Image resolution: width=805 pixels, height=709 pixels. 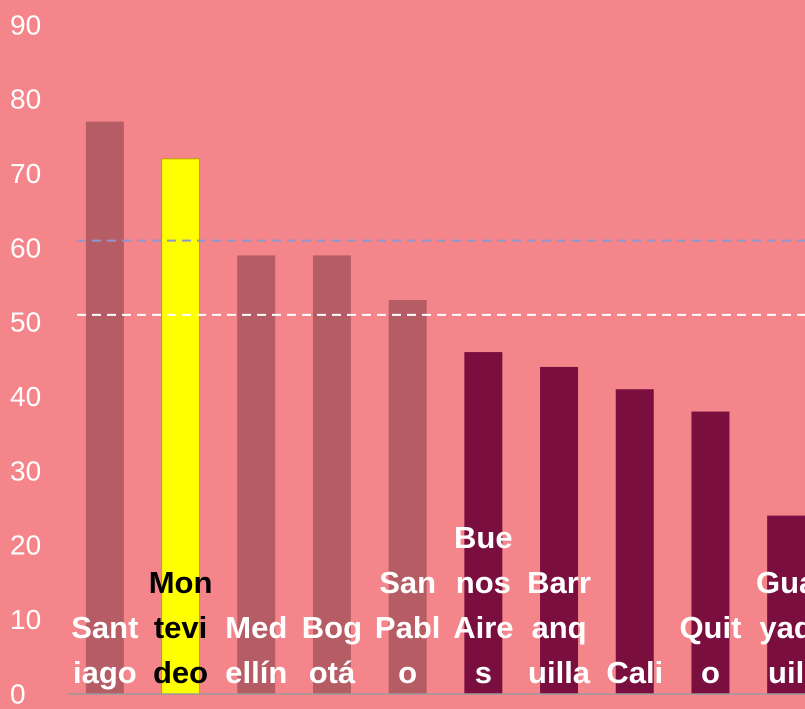 What do you see at coordinates (407, 627) in the screenshot?
I see `x-tick-label: San Pablo` at bounding box center [407, 627].